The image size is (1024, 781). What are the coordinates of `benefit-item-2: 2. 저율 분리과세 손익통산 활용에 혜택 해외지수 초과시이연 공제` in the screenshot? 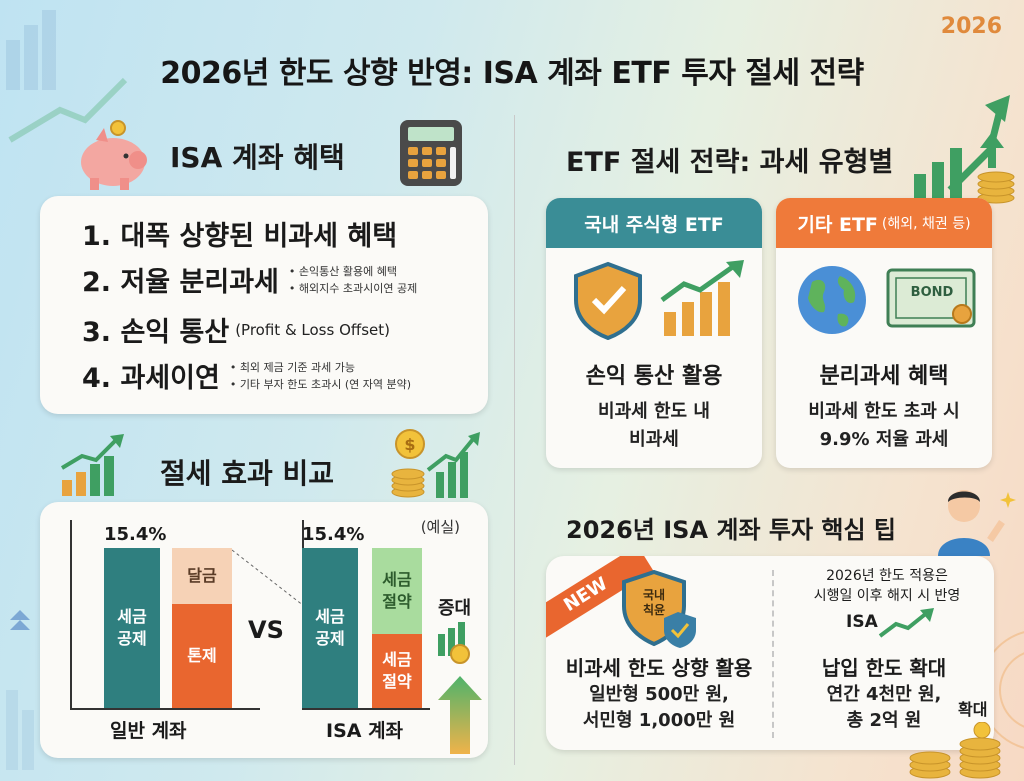 It's located at (249, 279).